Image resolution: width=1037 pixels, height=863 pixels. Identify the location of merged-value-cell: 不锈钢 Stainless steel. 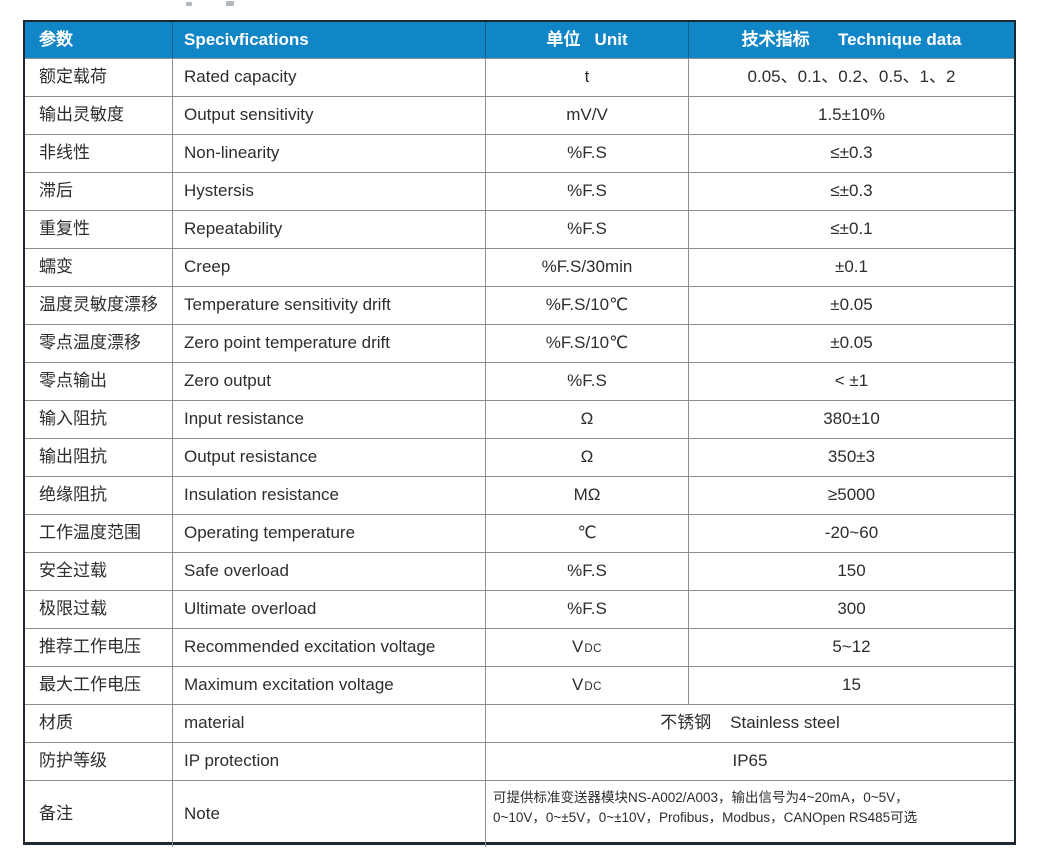
(749, 723).